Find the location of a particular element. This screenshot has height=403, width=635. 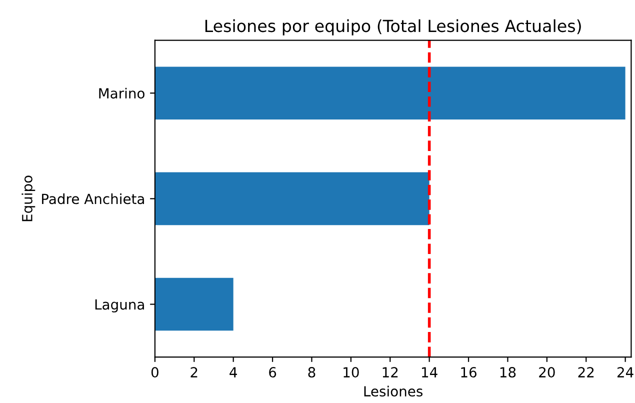

x-tick-label: 2 is located at coordinates (194, 372).